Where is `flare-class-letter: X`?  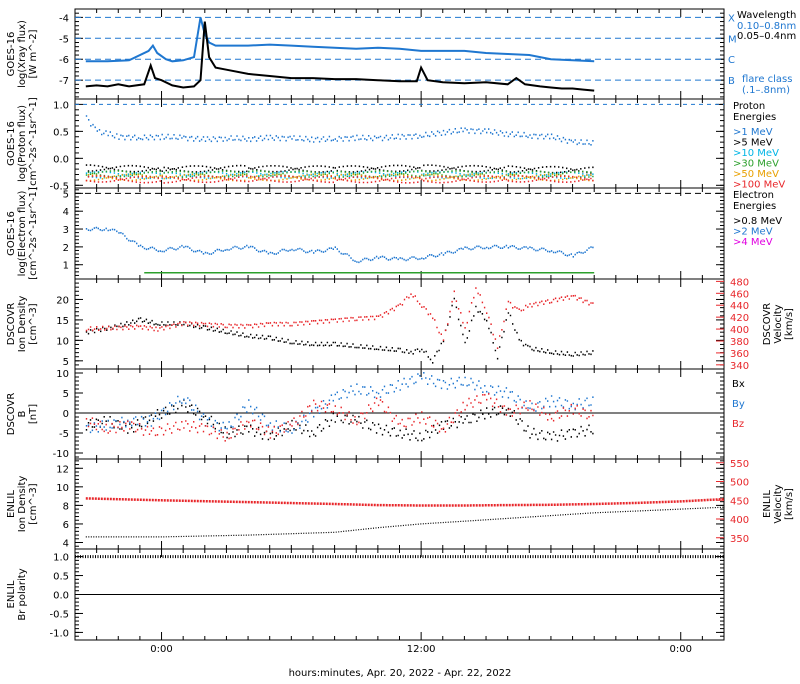 flare-class-letter: X is located at coordinates (731, 18).